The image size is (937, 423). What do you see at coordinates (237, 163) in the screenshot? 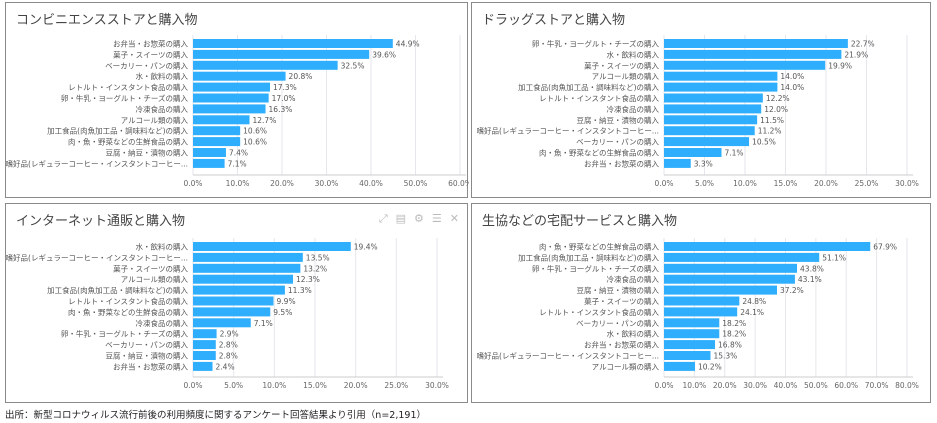
I see `data-label: 7.1%` at bounding box center [237, 163].